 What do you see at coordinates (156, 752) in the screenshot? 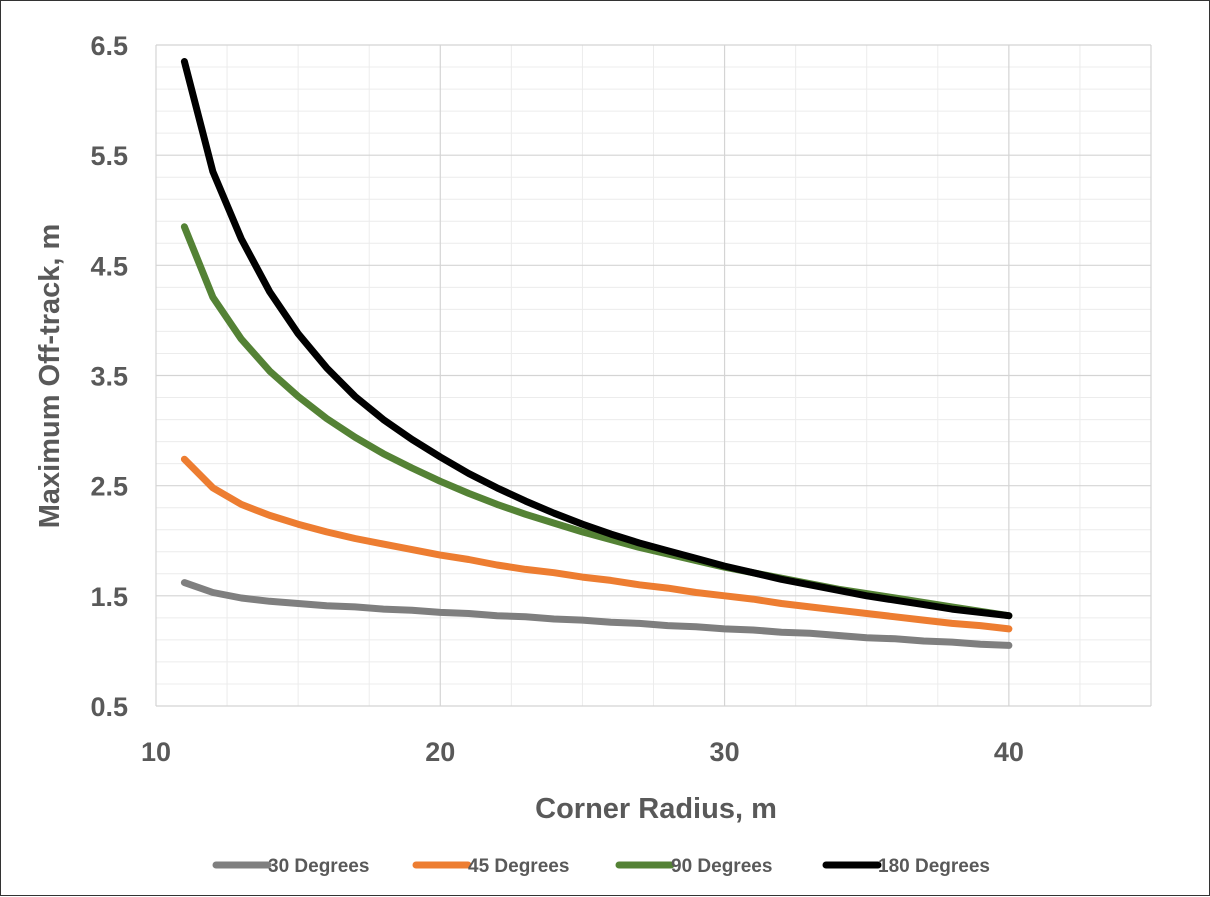
I see `x-tick-label: 10` at bounding box center [156, 752].